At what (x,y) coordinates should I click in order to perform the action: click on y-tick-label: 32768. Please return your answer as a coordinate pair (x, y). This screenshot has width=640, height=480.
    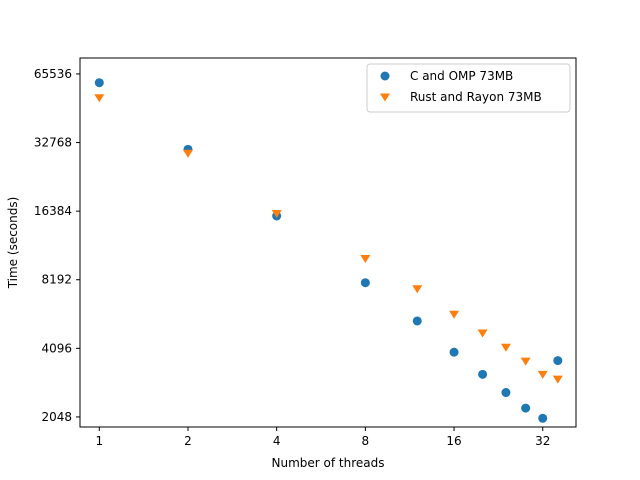
    Looking at the image, I should click on (53, 143).